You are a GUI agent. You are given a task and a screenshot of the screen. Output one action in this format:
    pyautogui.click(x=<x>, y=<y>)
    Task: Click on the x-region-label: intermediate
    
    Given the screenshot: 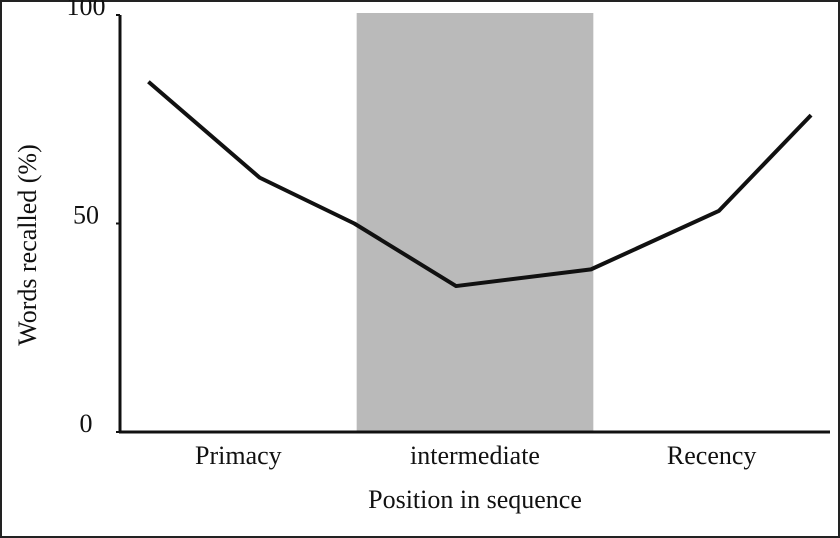 What is the action you would take?
    pyautogui.click(x=475, y=455)
    